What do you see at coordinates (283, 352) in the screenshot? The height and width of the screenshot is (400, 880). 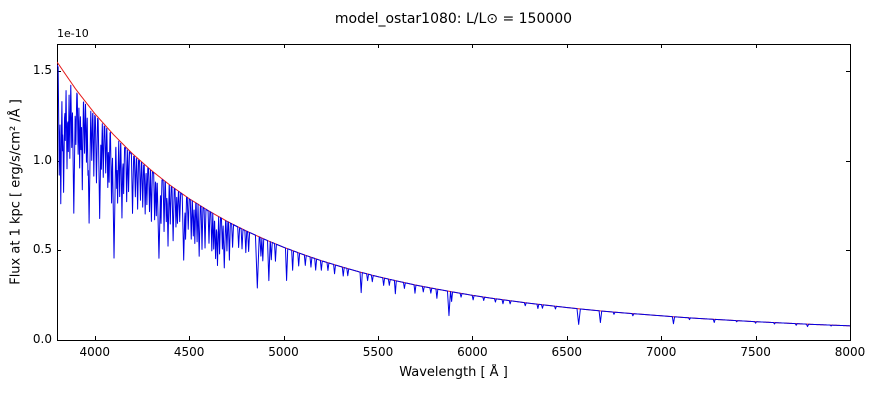 I see `x-tick-label: 5000` at bounding box center [283, 352].